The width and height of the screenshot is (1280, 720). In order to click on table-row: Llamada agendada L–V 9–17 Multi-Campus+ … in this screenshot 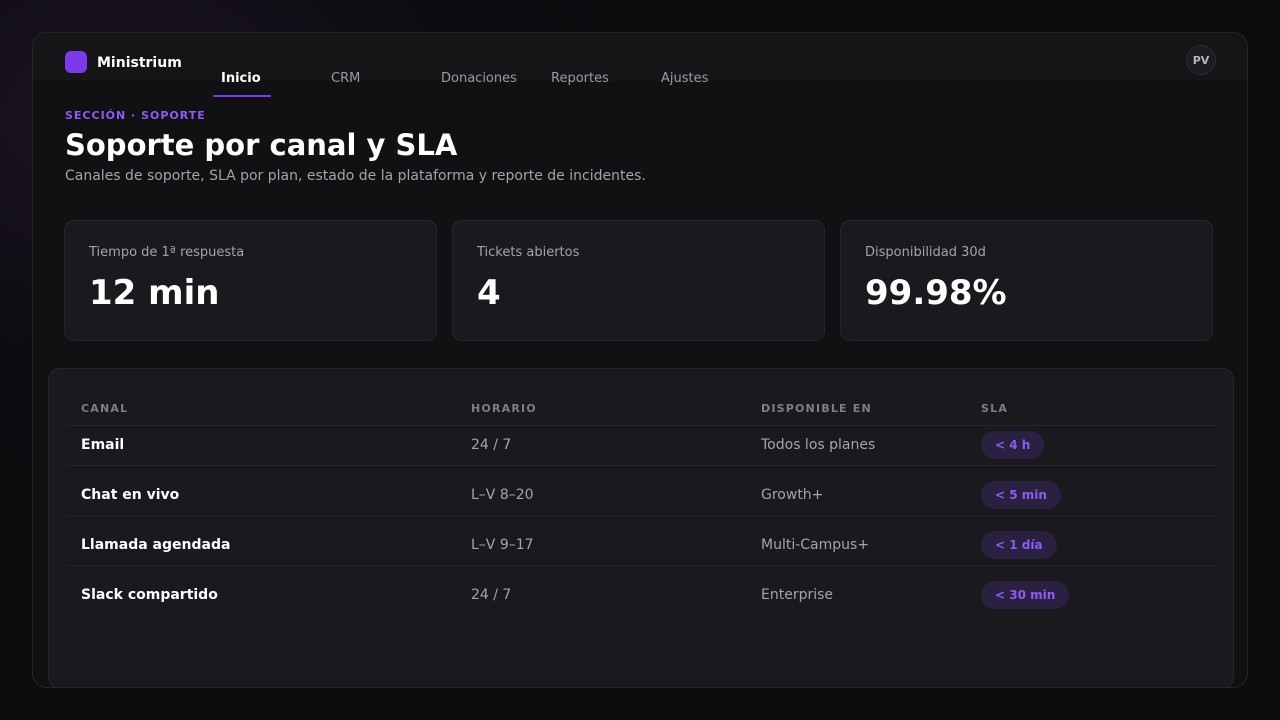, I will do `click(641, 540)`.